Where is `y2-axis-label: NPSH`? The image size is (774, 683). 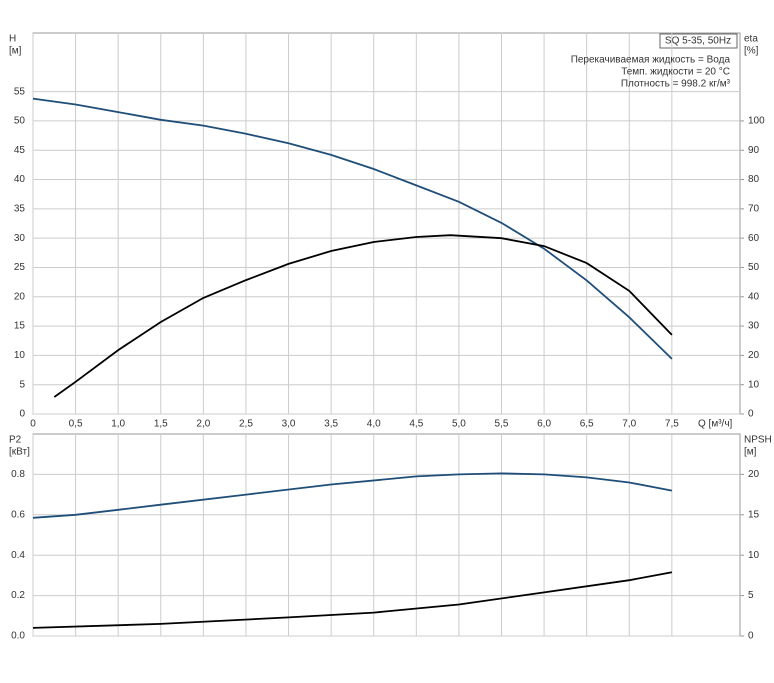 y2-axis-label: NPSH is located at coordinates (758, 440).